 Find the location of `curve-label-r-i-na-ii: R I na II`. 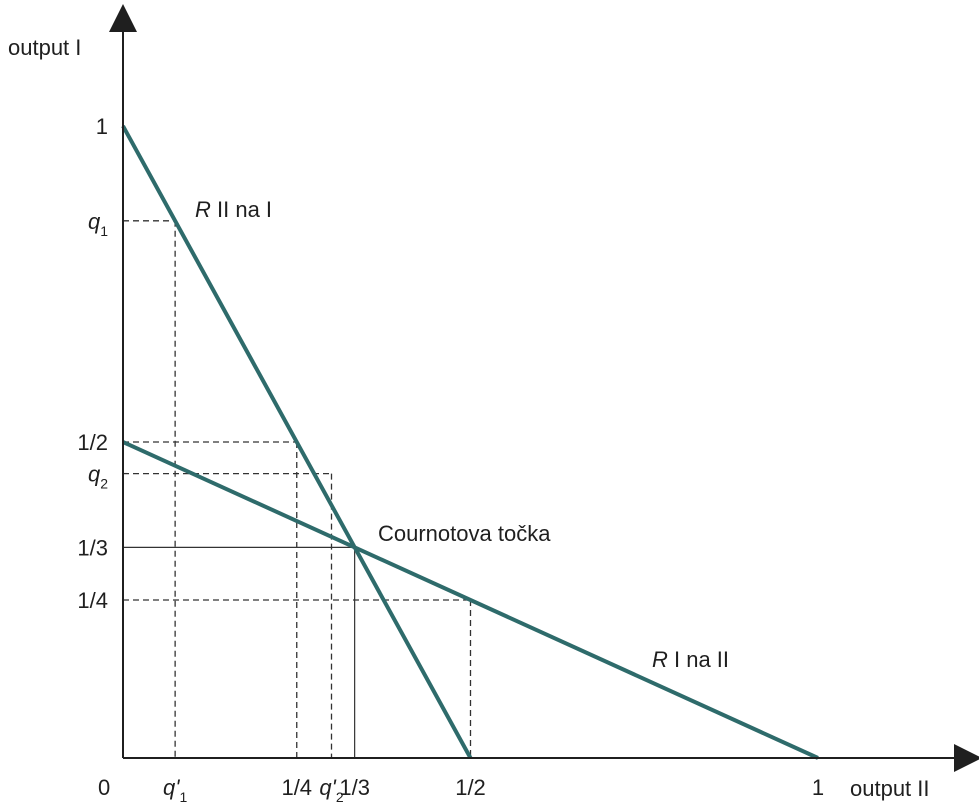

curve-label-r-i-na-ii: R I na II is located at coordinates (690, 659).